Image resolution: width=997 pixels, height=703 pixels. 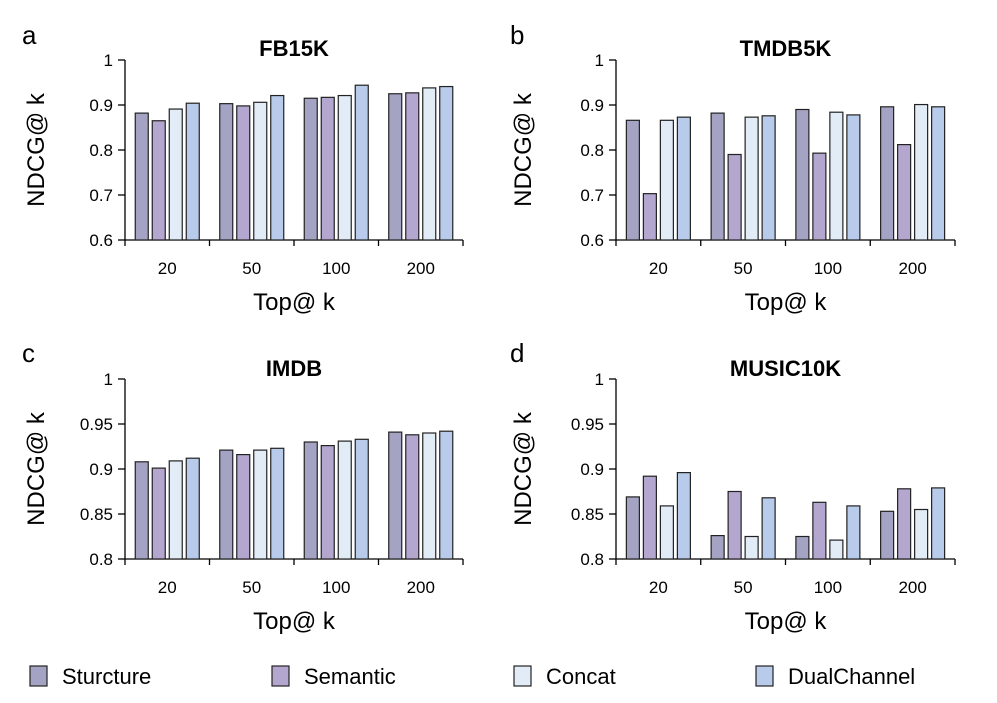 What do you see at coordinates (851, 676) in the screenshot?
I see `legend-label-dualchannel: DualChannel` at bounding box center [851, 676].